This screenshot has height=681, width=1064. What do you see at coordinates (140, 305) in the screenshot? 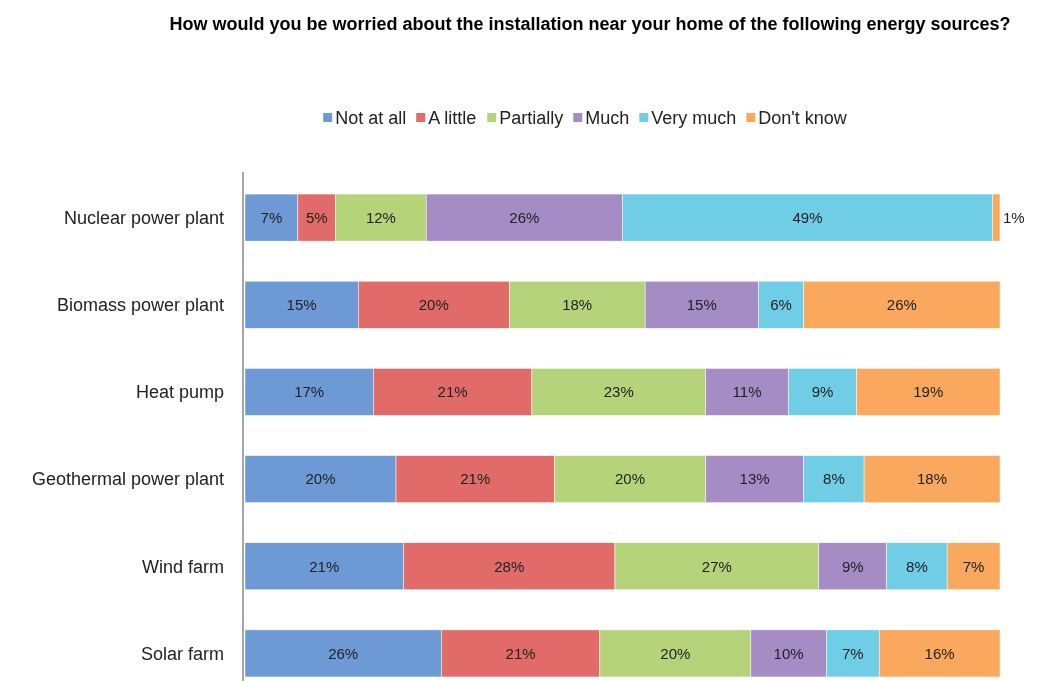
I see `y-tick-label: Biomass power plant` at bounding box center [140, 305].